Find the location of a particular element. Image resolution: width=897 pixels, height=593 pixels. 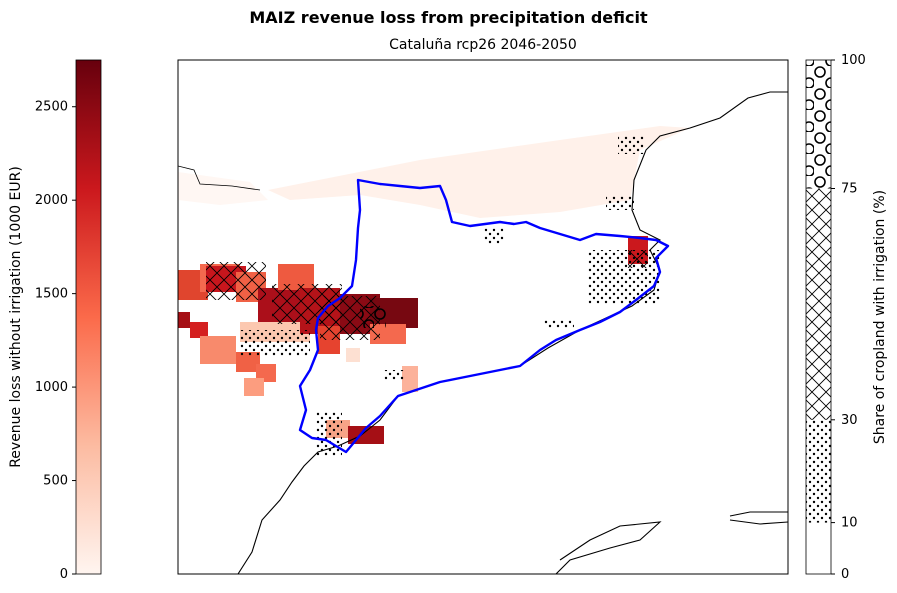

revenue-tick-label: 2000 is located at coordinates (51, 200).